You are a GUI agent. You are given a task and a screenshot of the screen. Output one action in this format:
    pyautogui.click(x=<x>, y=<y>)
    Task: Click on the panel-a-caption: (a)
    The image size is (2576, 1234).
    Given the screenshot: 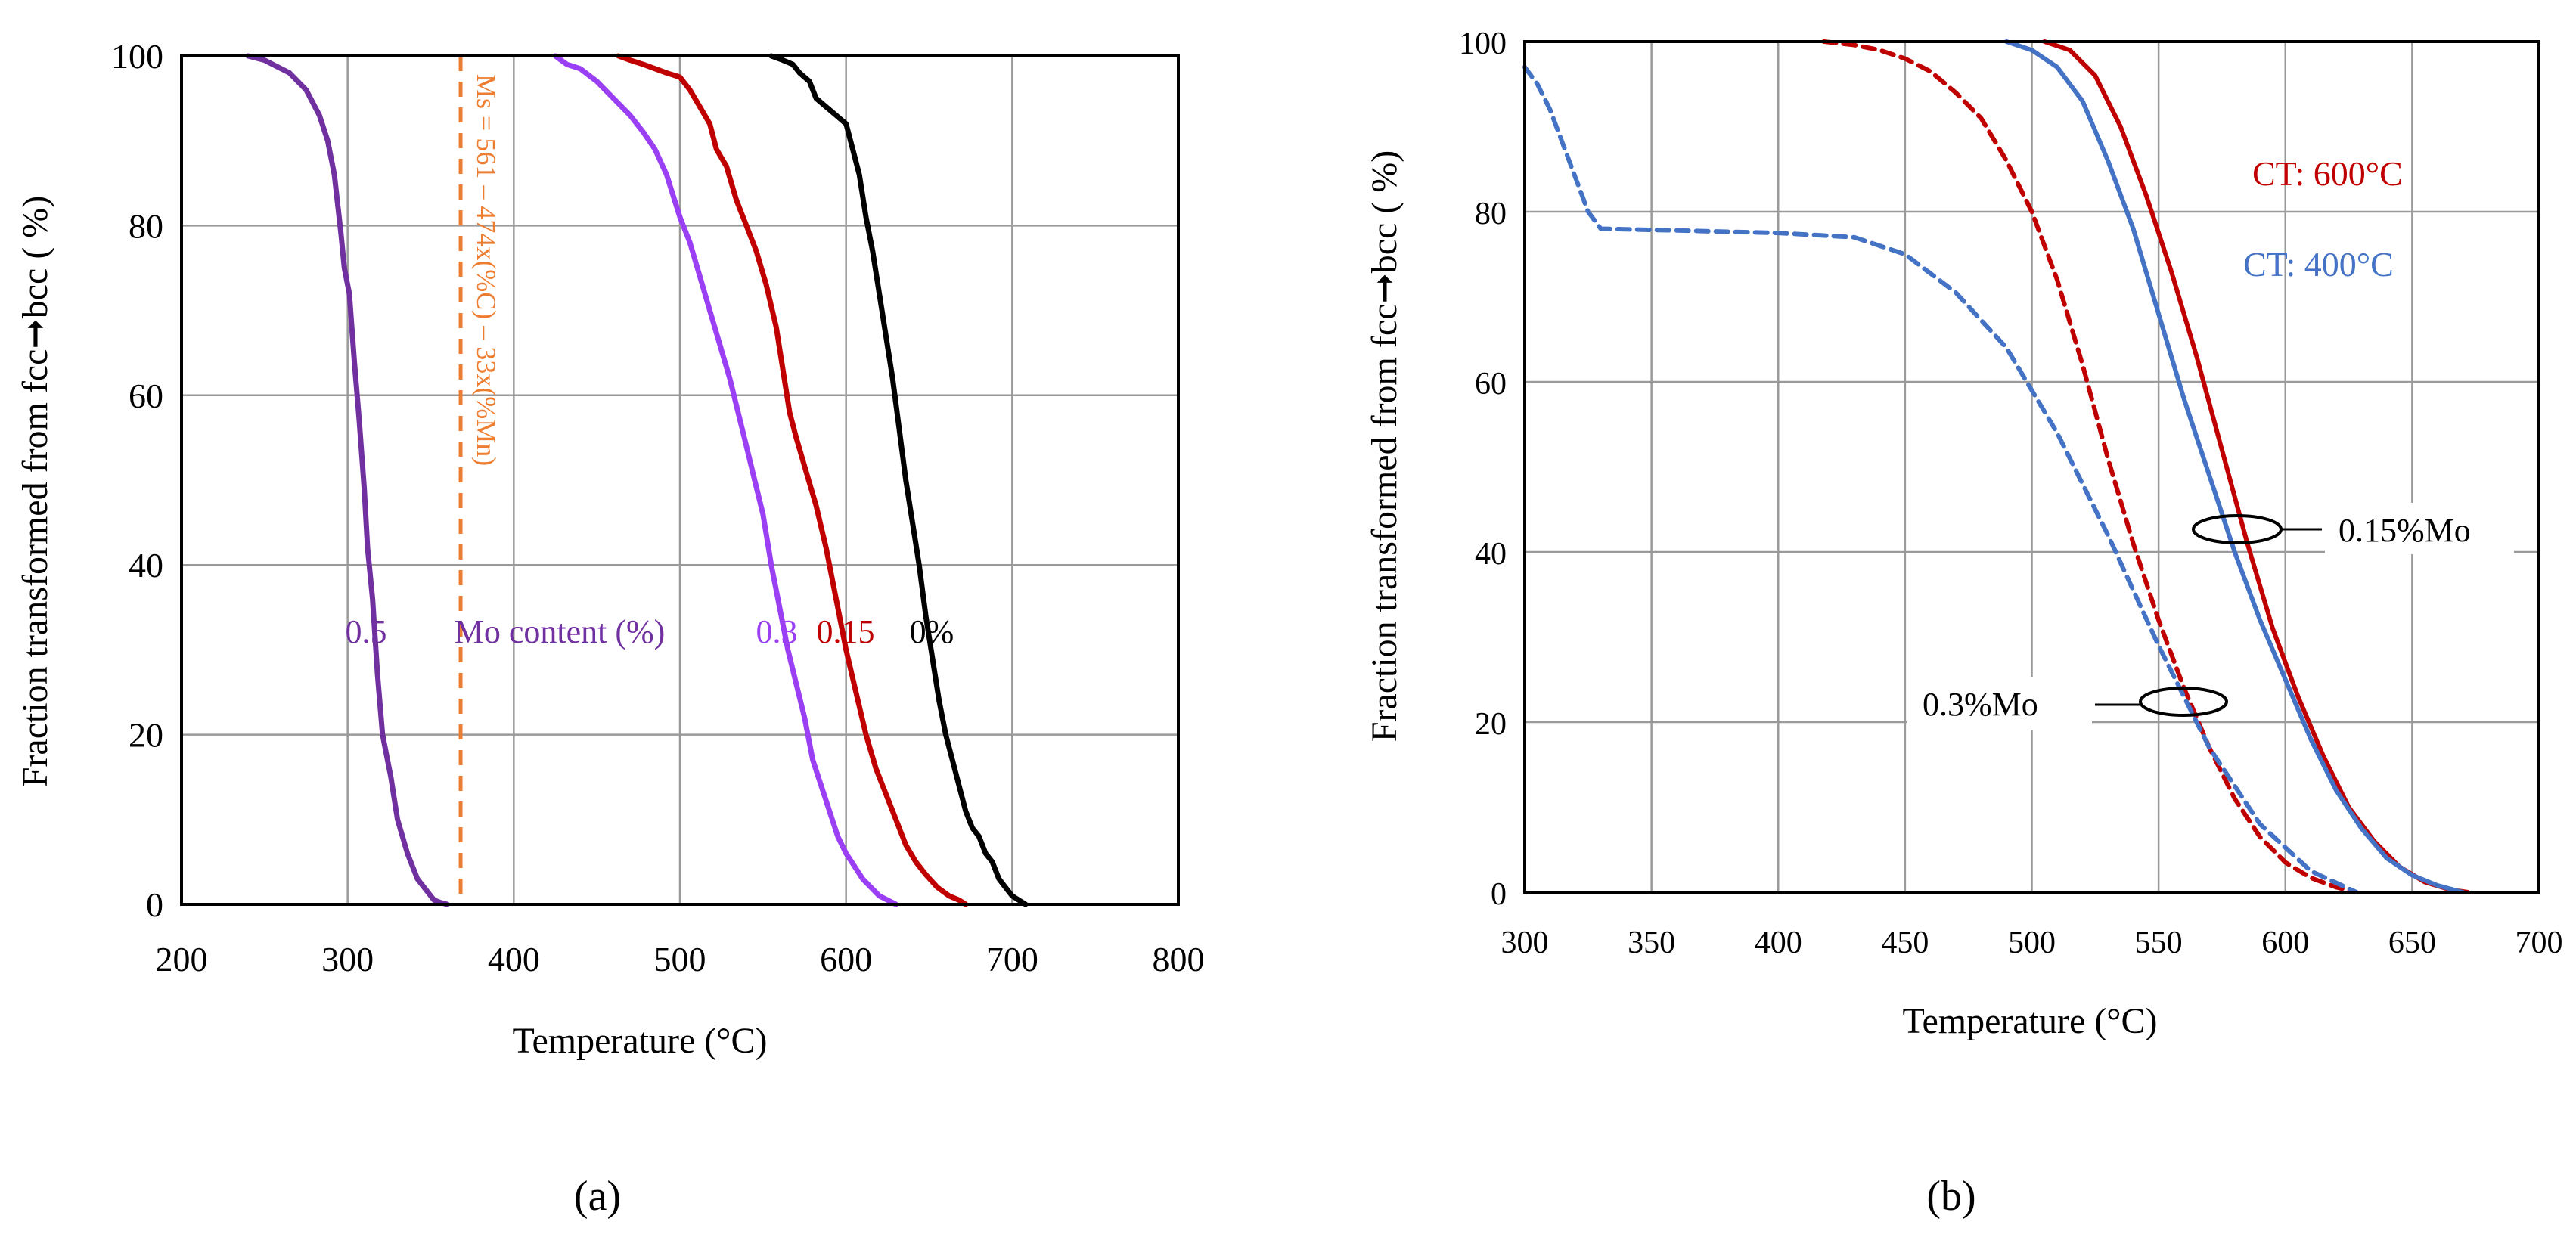 What is the action you would take?
    pyautogui.click(x=597, y=1196)
    